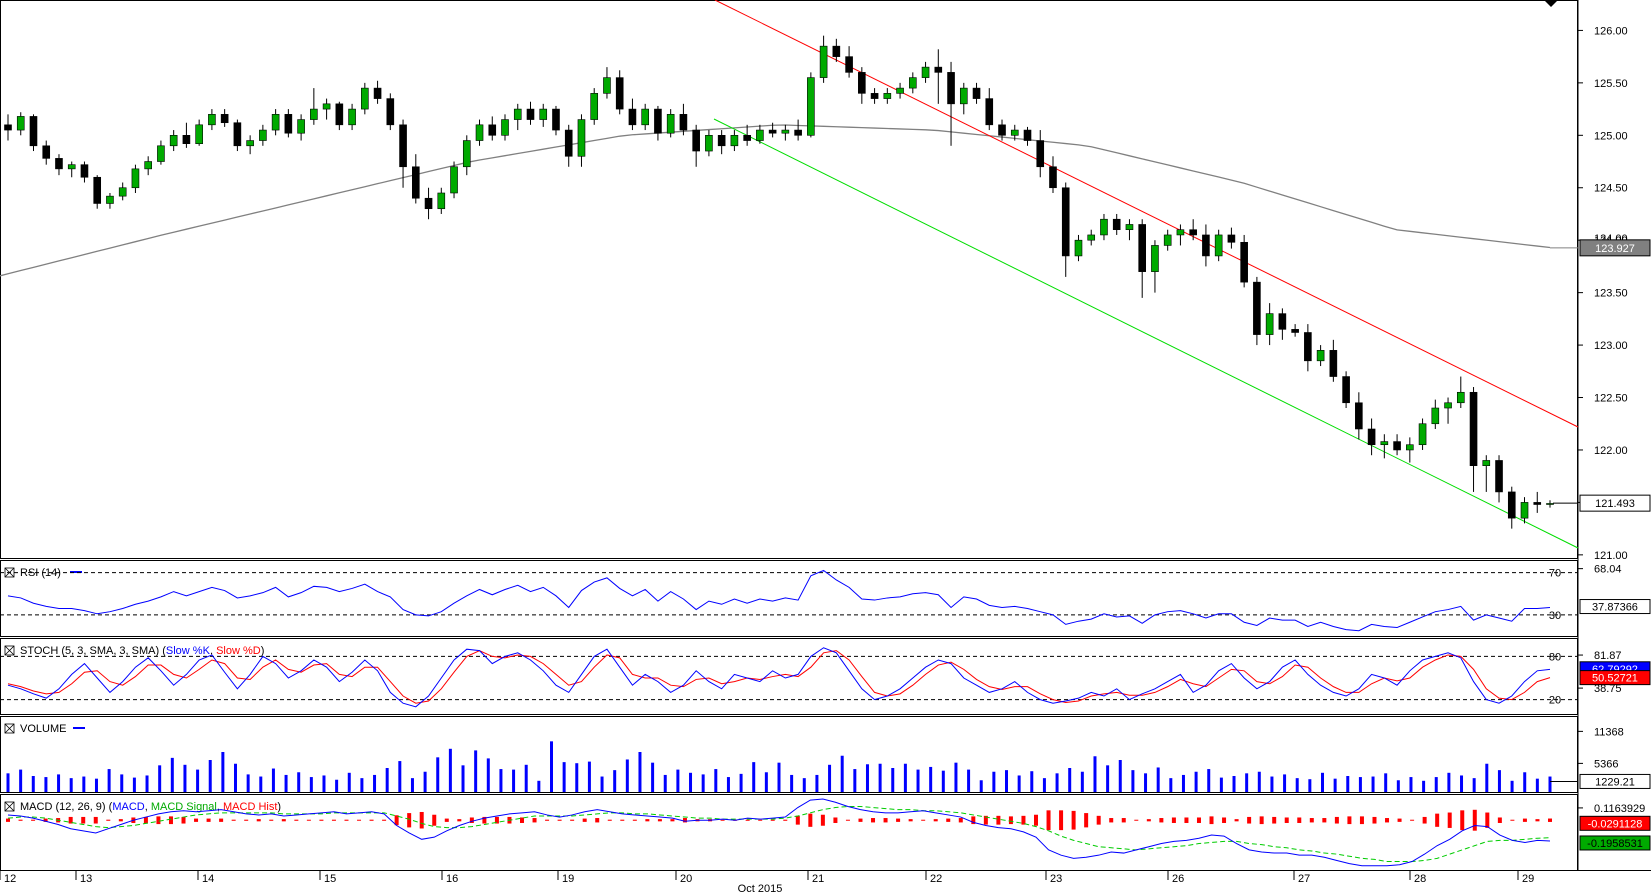 The height and width of the screenshot is (895, 1651). Describe the element at coordinates (1611, 136) in the screenshot. I see `price-tick-label: 125.00` at that location.